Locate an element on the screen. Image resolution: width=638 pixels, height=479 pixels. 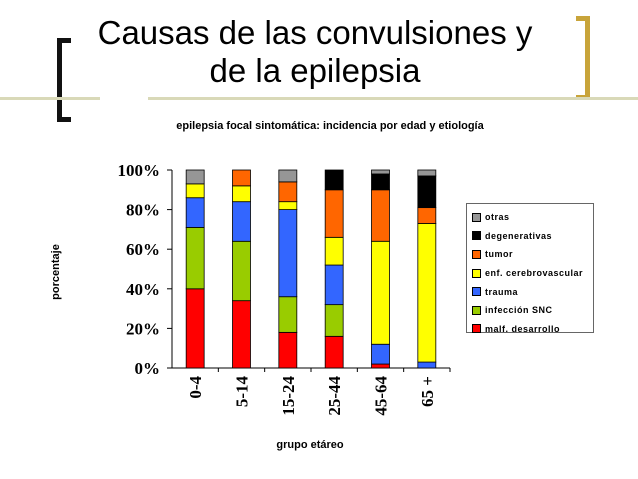
x-tick-label: 0-4 is located at coordinates (195, 387).